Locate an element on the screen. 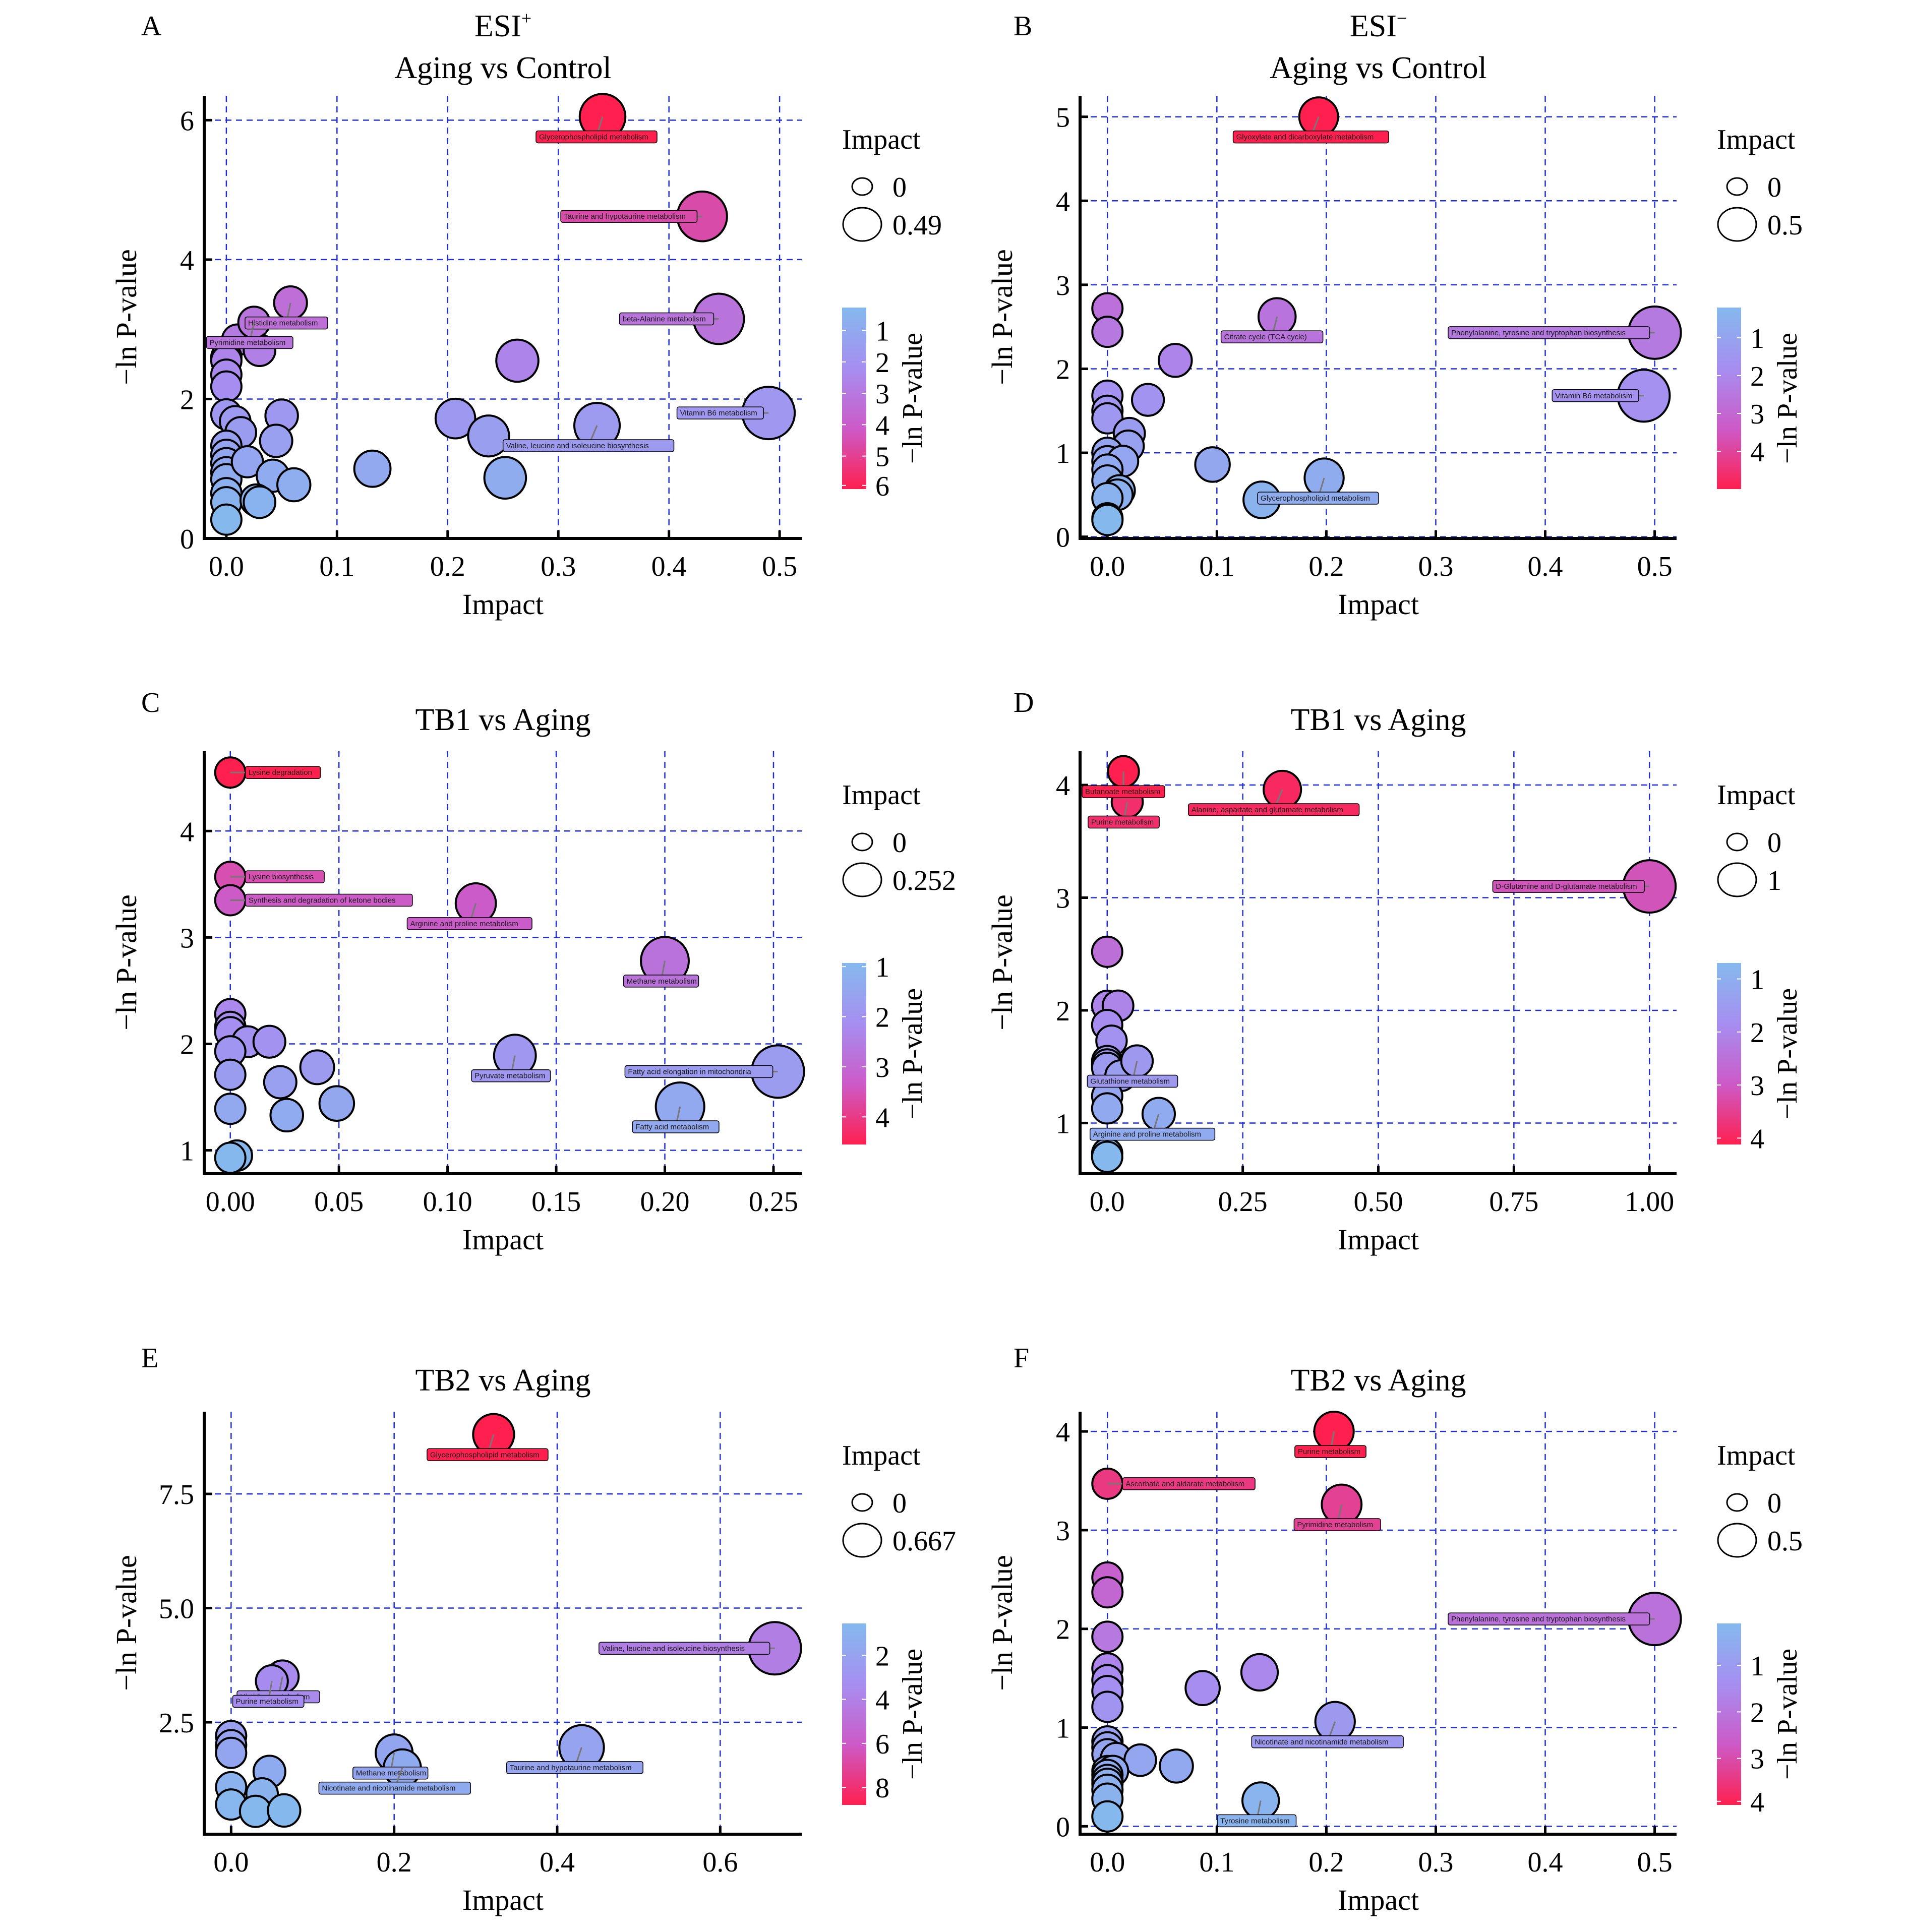 The image size is (1906, 1932). y-tick-label: 0 is located at coordinates (1063, 1827).